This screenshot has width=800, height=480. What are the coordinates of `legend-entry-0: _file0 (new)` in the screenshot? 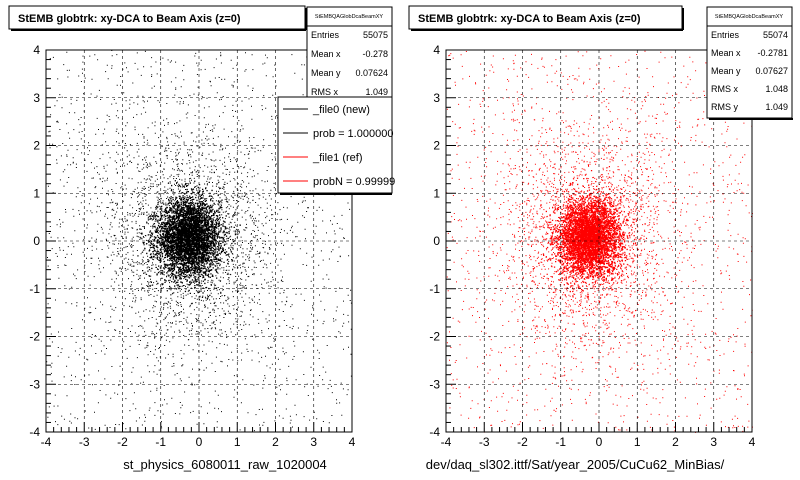 It's located at (341, 110).